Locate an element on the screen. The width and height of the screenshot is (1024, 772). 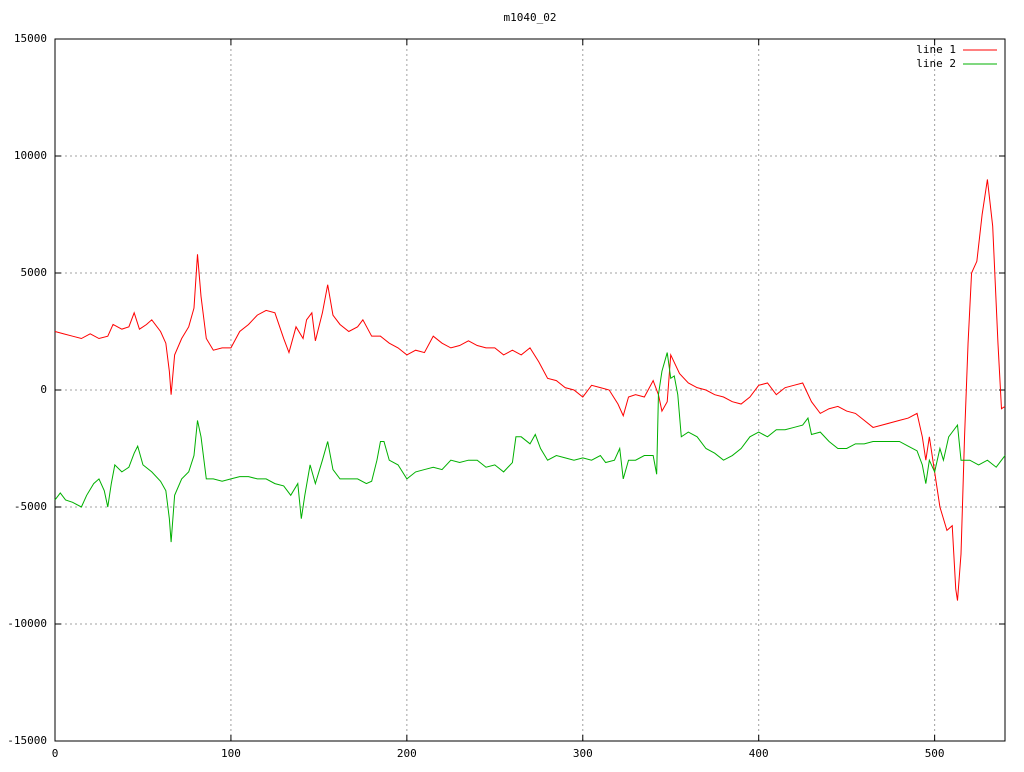
chart-title: m1040_02 is located at coordinates (530, 17).